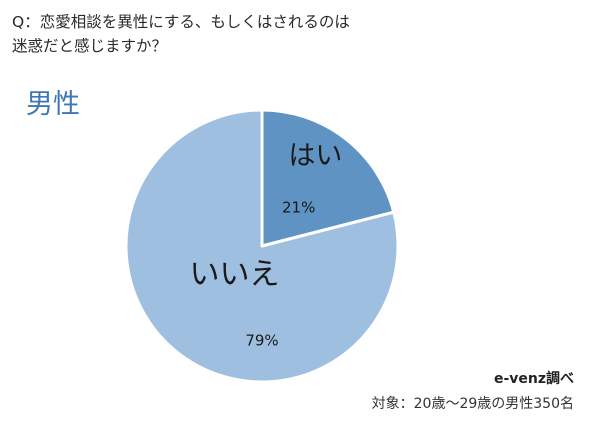 The height and width of the screenshot is (432, 600). I want to click on question-text: Q：恋愛相談を異性にする、もしくはされるのは 迷惑だと感じますか？, so click(292, 34).